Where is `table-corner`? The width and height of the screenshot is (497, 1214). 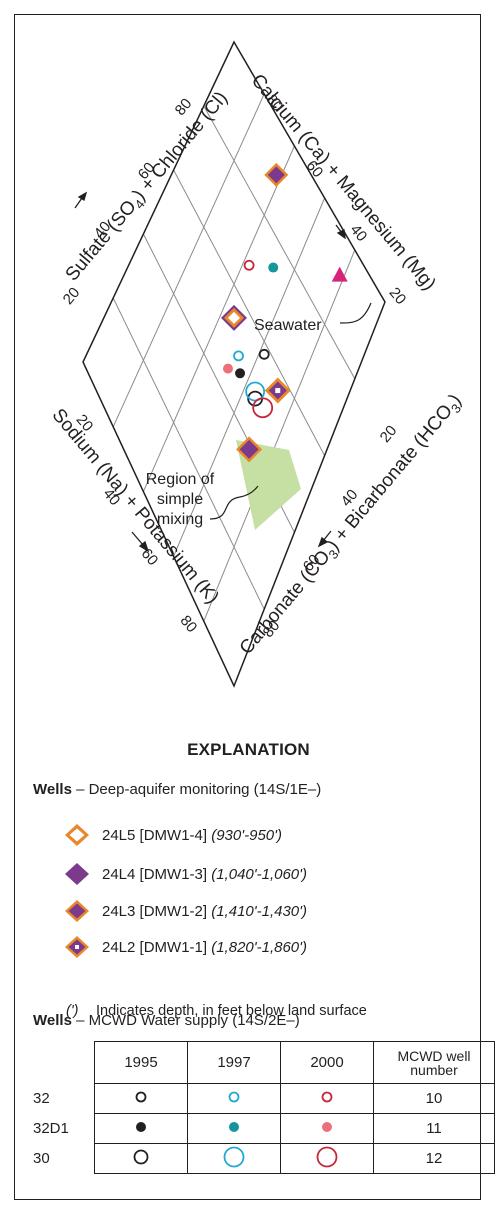
table-corner is located at coordinates (64, 1063).